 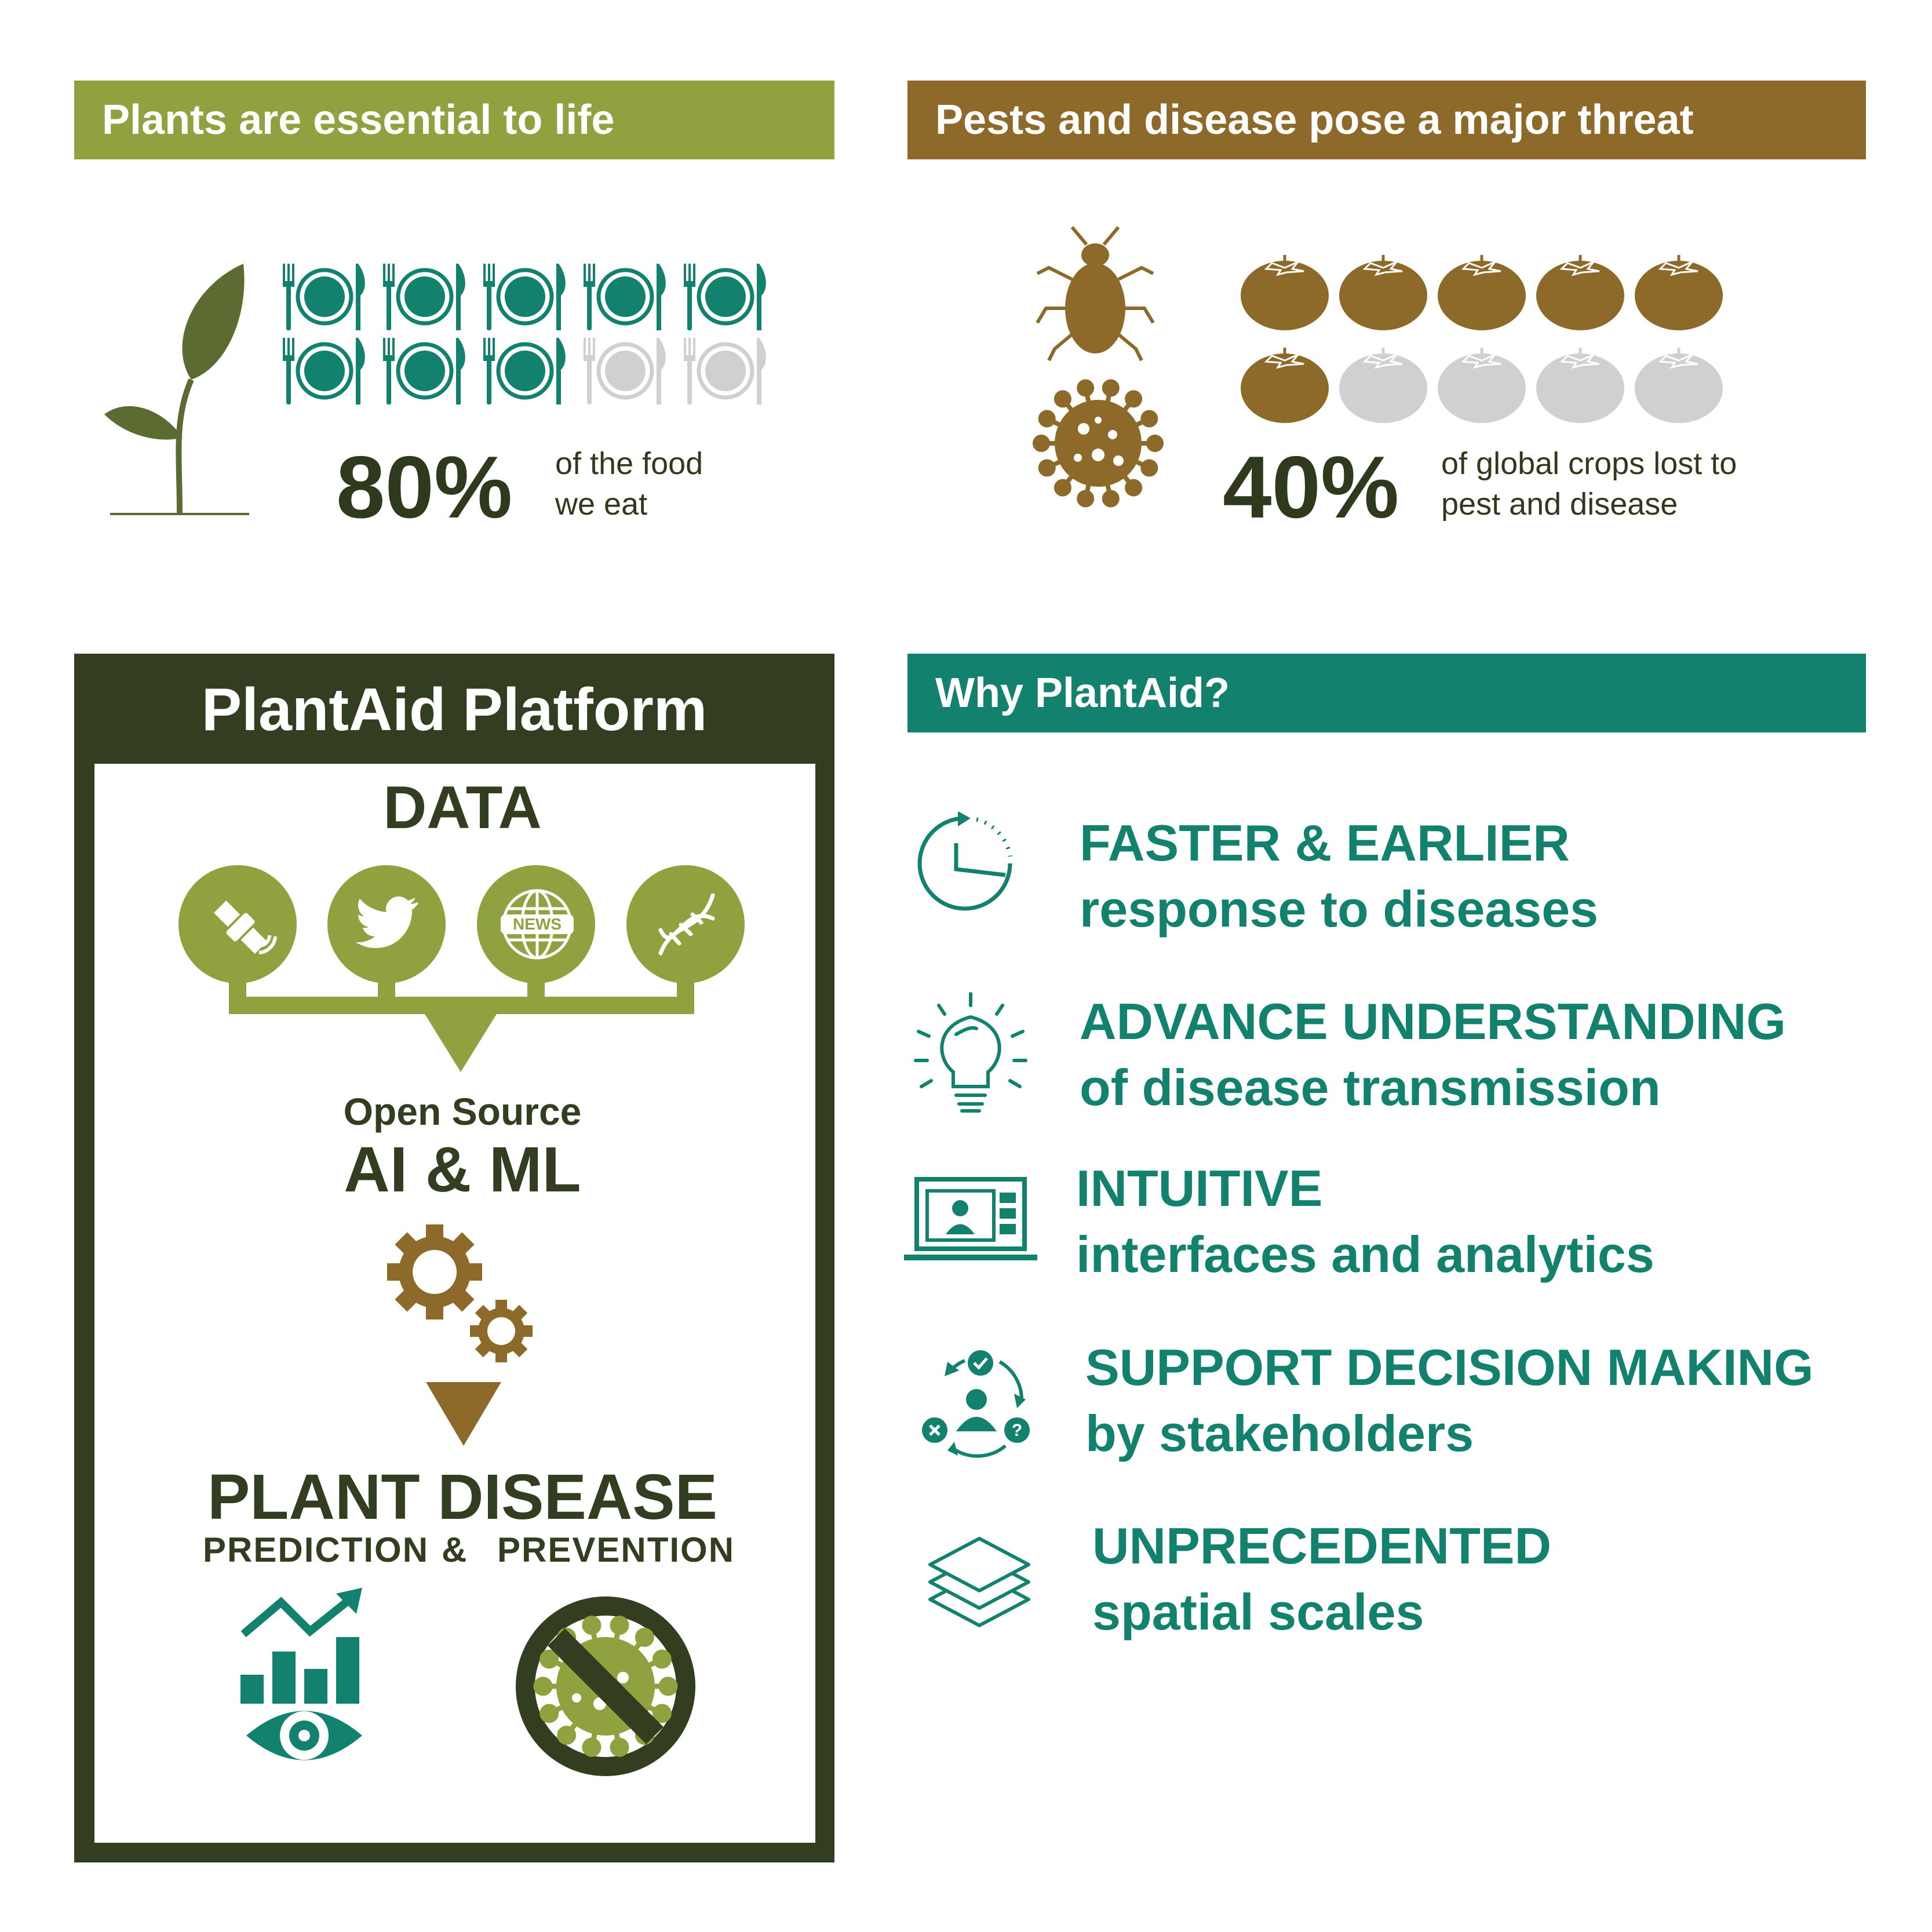 What do you see at coordinates (245, 927) in the screenshot?
I see `satellite-icon` at bounding box center [245, 927].